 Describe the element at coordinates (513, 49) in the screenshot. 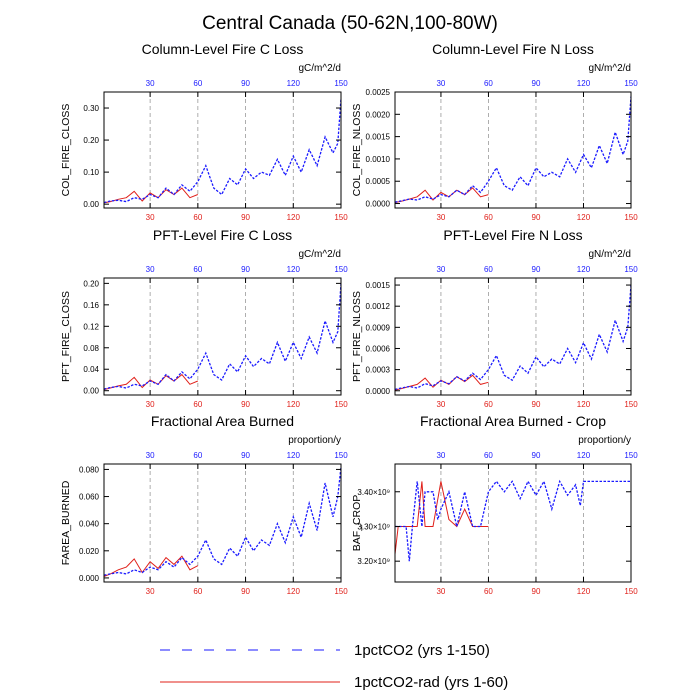

I see `panel-title: Column-Level Fire N Loss` at that location.